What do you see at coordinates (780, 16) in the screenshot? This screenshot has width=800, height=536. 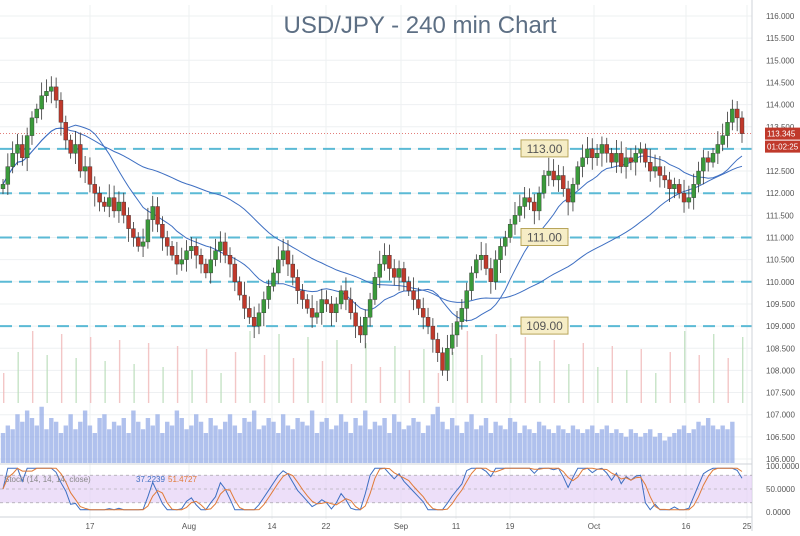 I see `y-tick-label: 116.000` at bounding box center [780, 16].